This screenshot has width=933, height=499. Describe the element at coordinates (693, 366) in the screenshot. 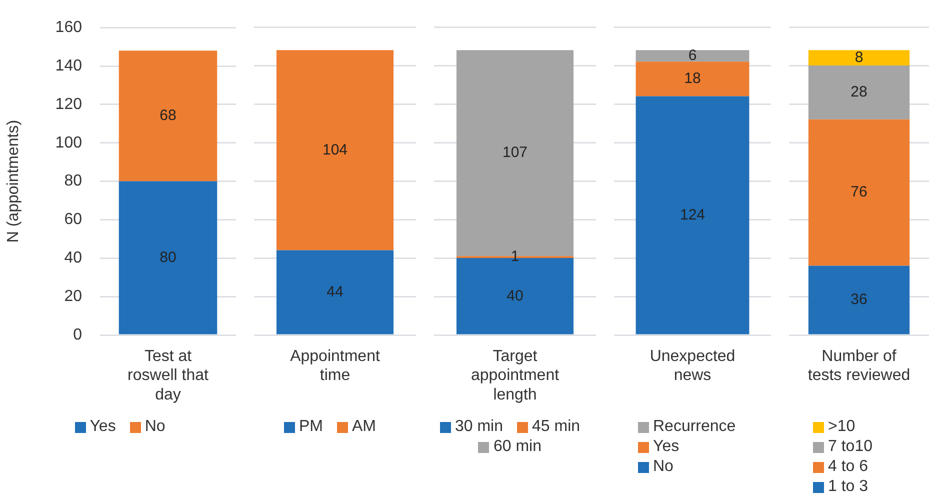

I see `x-tick-label: Unexpected news` at that location.